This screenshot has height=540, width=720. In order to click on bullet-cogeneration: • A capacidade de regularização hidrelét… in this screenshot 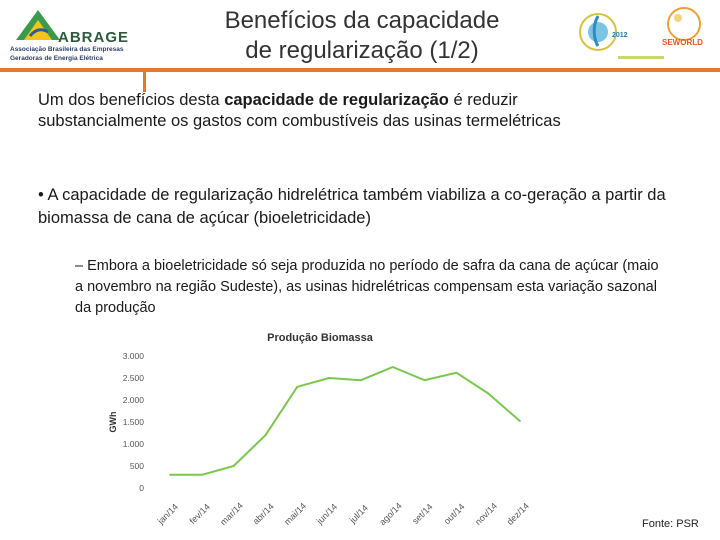, I will do `click(352, 206)`.